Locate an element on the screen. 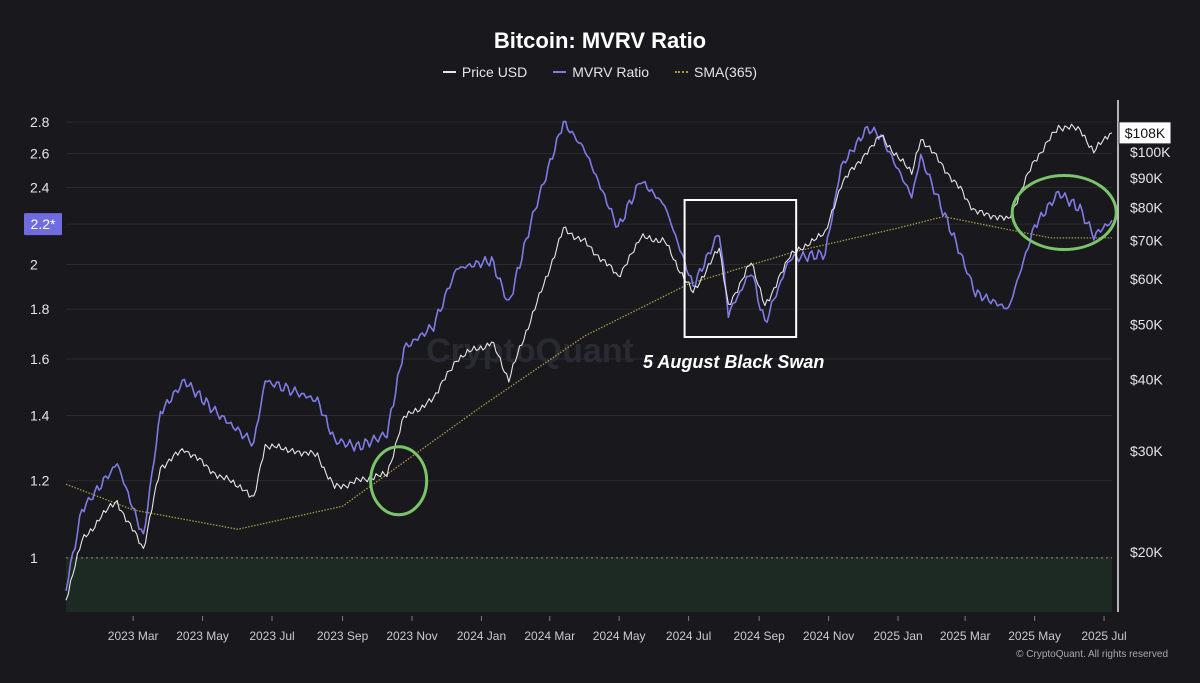  undervalued-zone is located at coordinates (589, 584).